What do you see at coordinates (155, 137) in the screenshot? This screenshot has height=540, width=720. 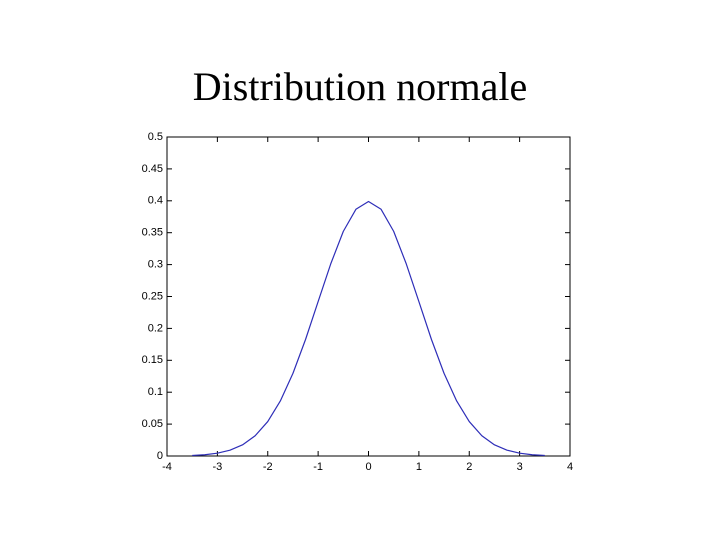 I see `y-tick-label: 0.5` at bounding box center [155, 137].